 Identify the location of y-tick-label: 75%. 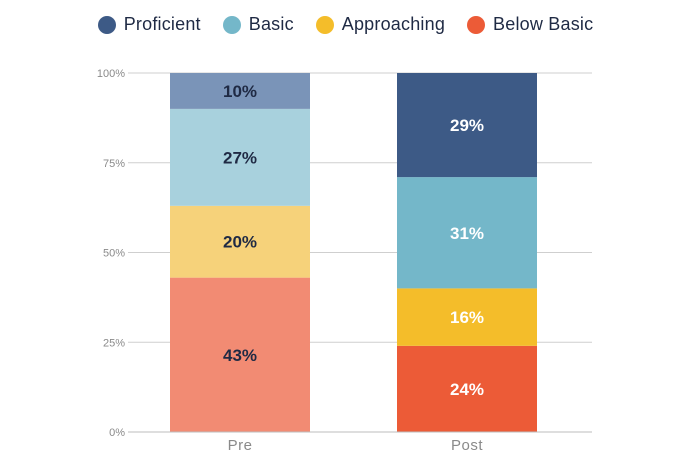
(114, 164).